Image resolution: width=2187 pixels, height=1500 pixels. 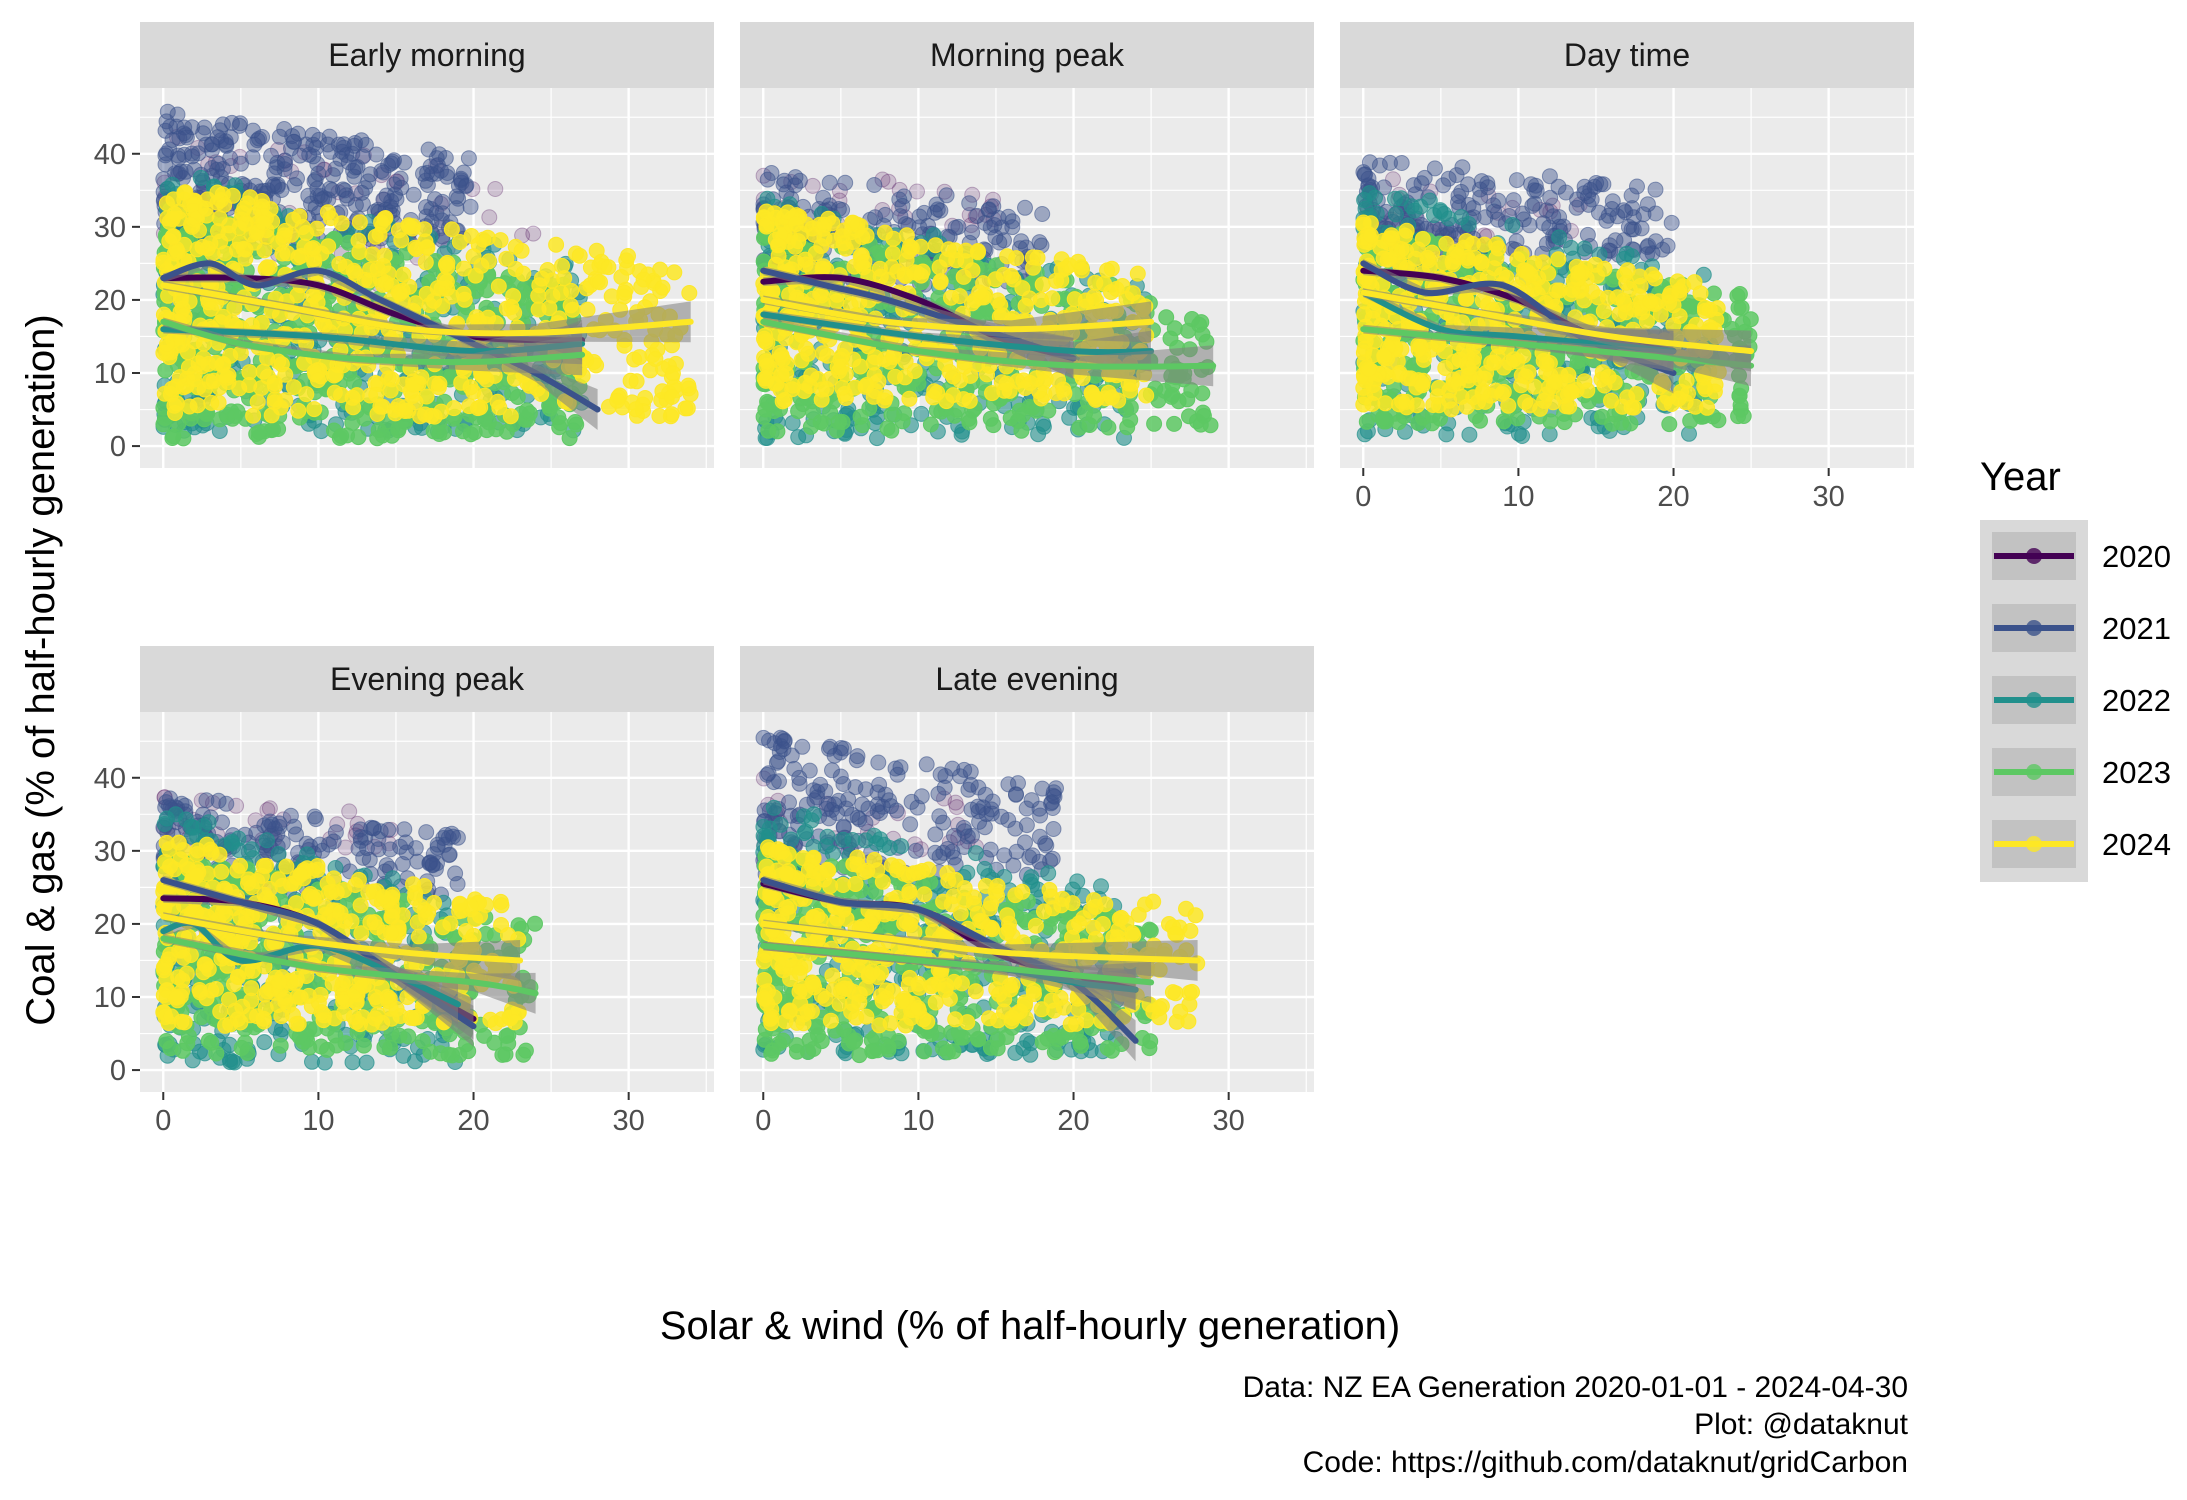 What do you see at coordinates (1829, 497) in the screenshot?
I see `x-tick-label: 30` at bounding box center [1829, 497].